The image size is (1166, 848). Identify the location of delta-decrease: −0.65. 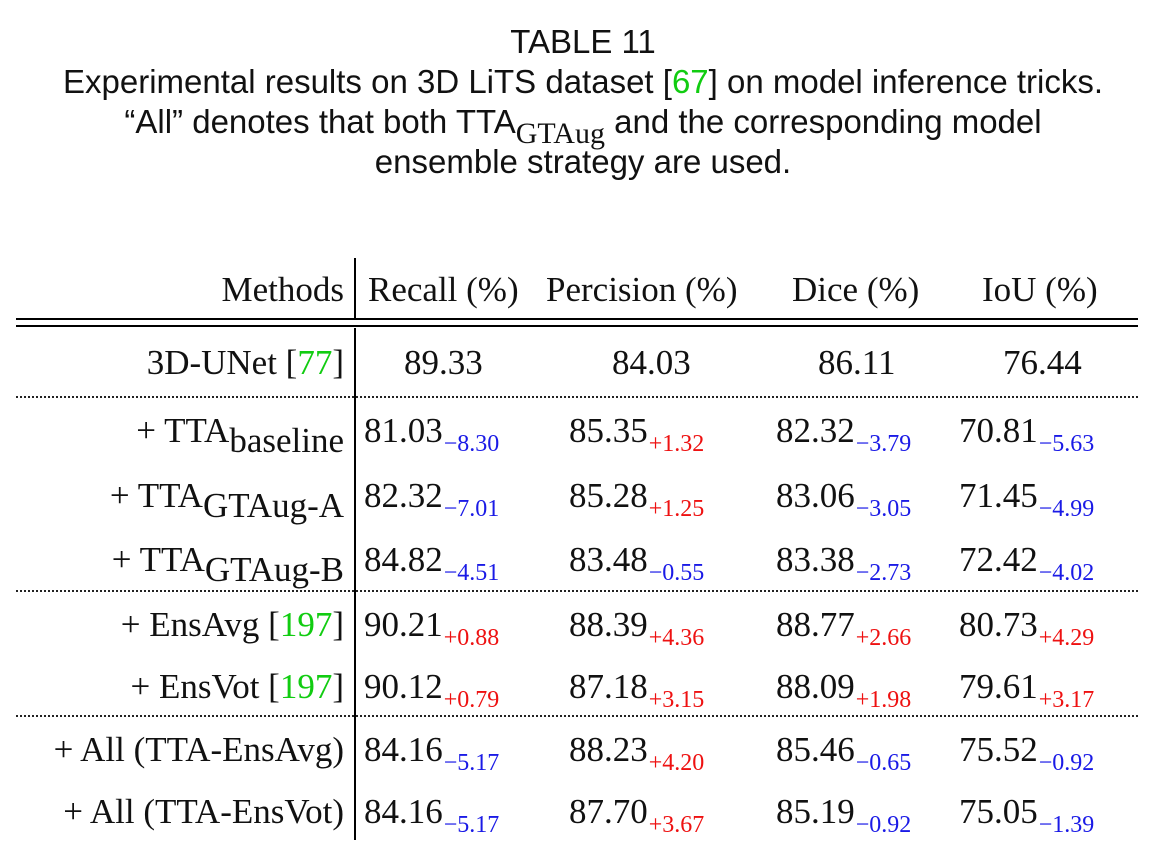
(883, 763).